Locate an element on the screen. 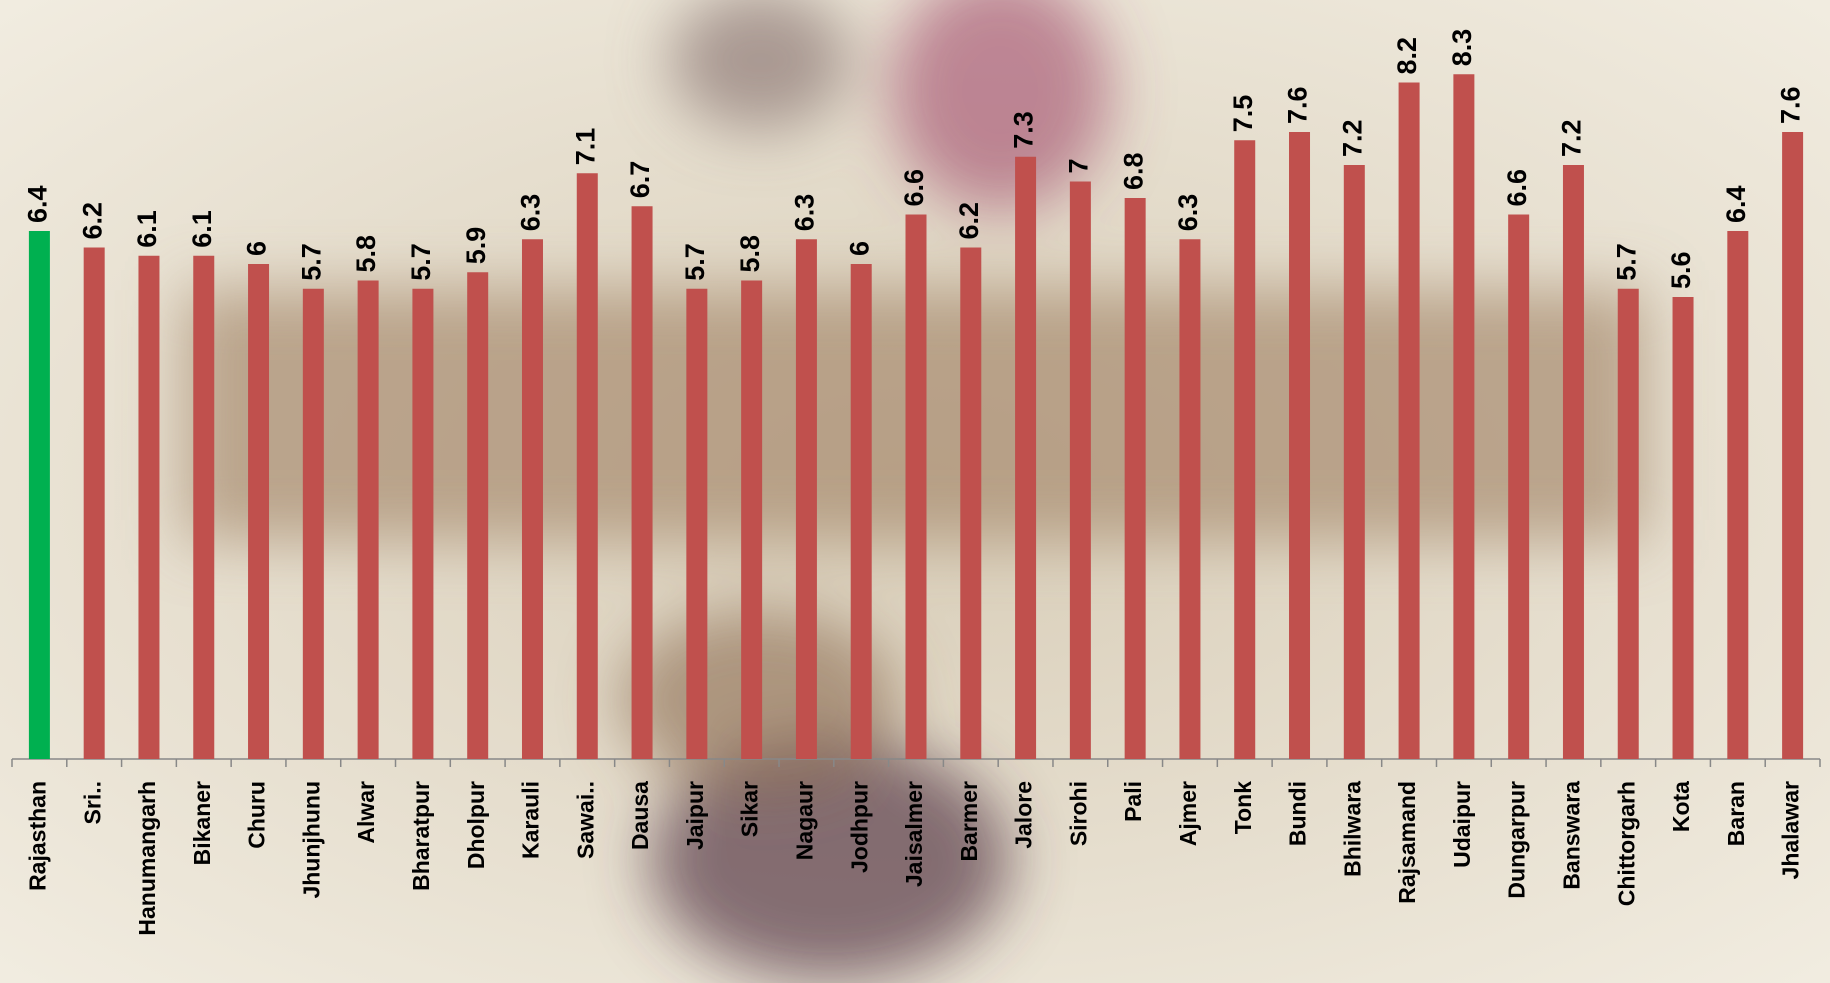 The height and width of the screenshot is (983, 1830). x-tick-label: Sawai.. is located at coordinates (585, 820).